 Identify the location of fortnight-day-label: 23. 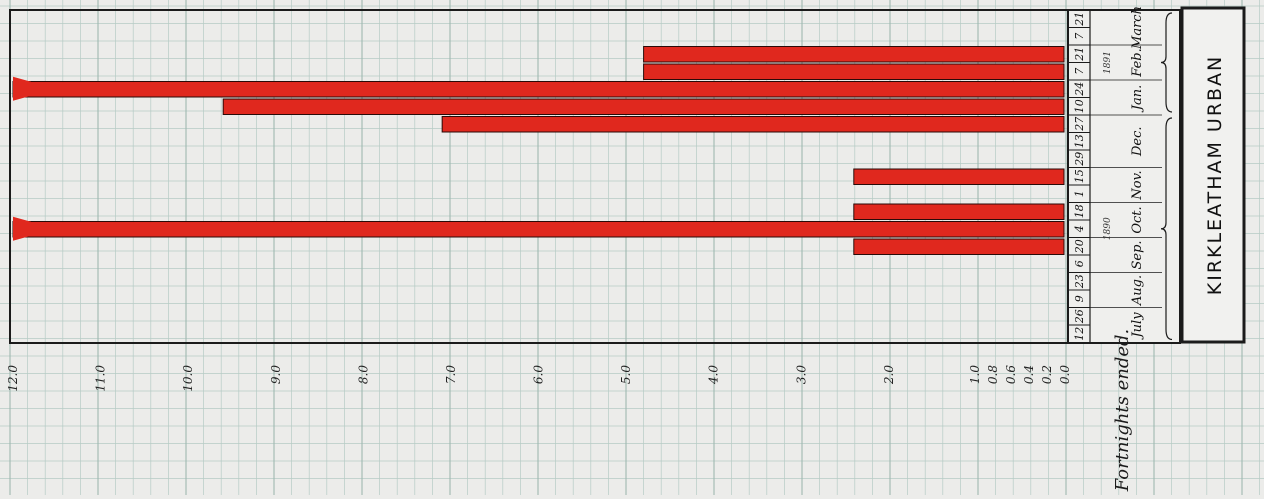
(1079, 281).